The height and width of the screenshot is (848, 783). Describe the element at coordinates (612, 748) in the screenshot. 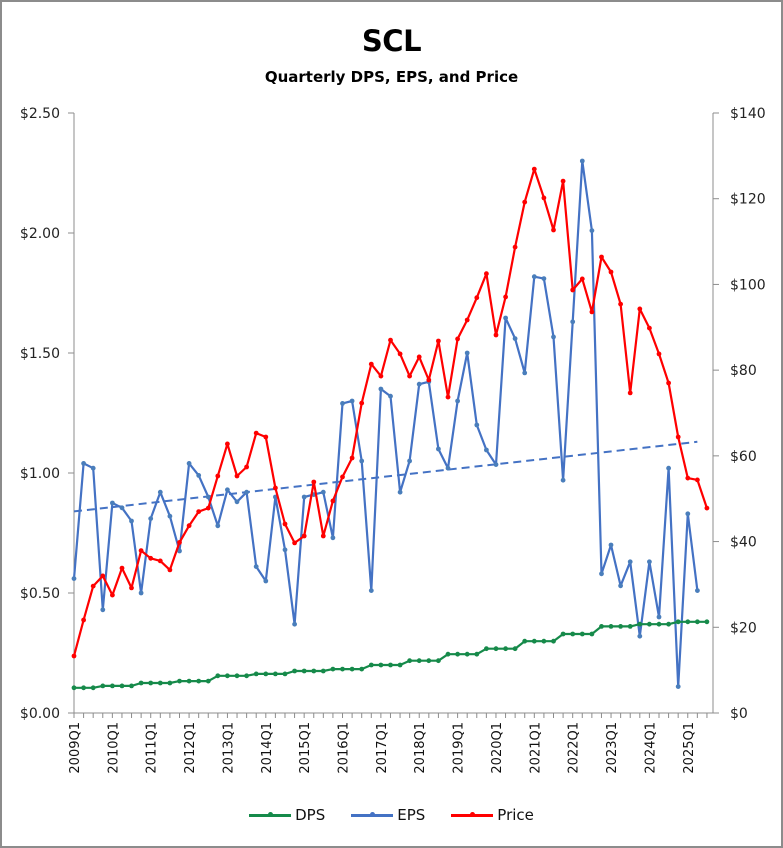

I see `x-tick-label: 2023Q1` at that location.